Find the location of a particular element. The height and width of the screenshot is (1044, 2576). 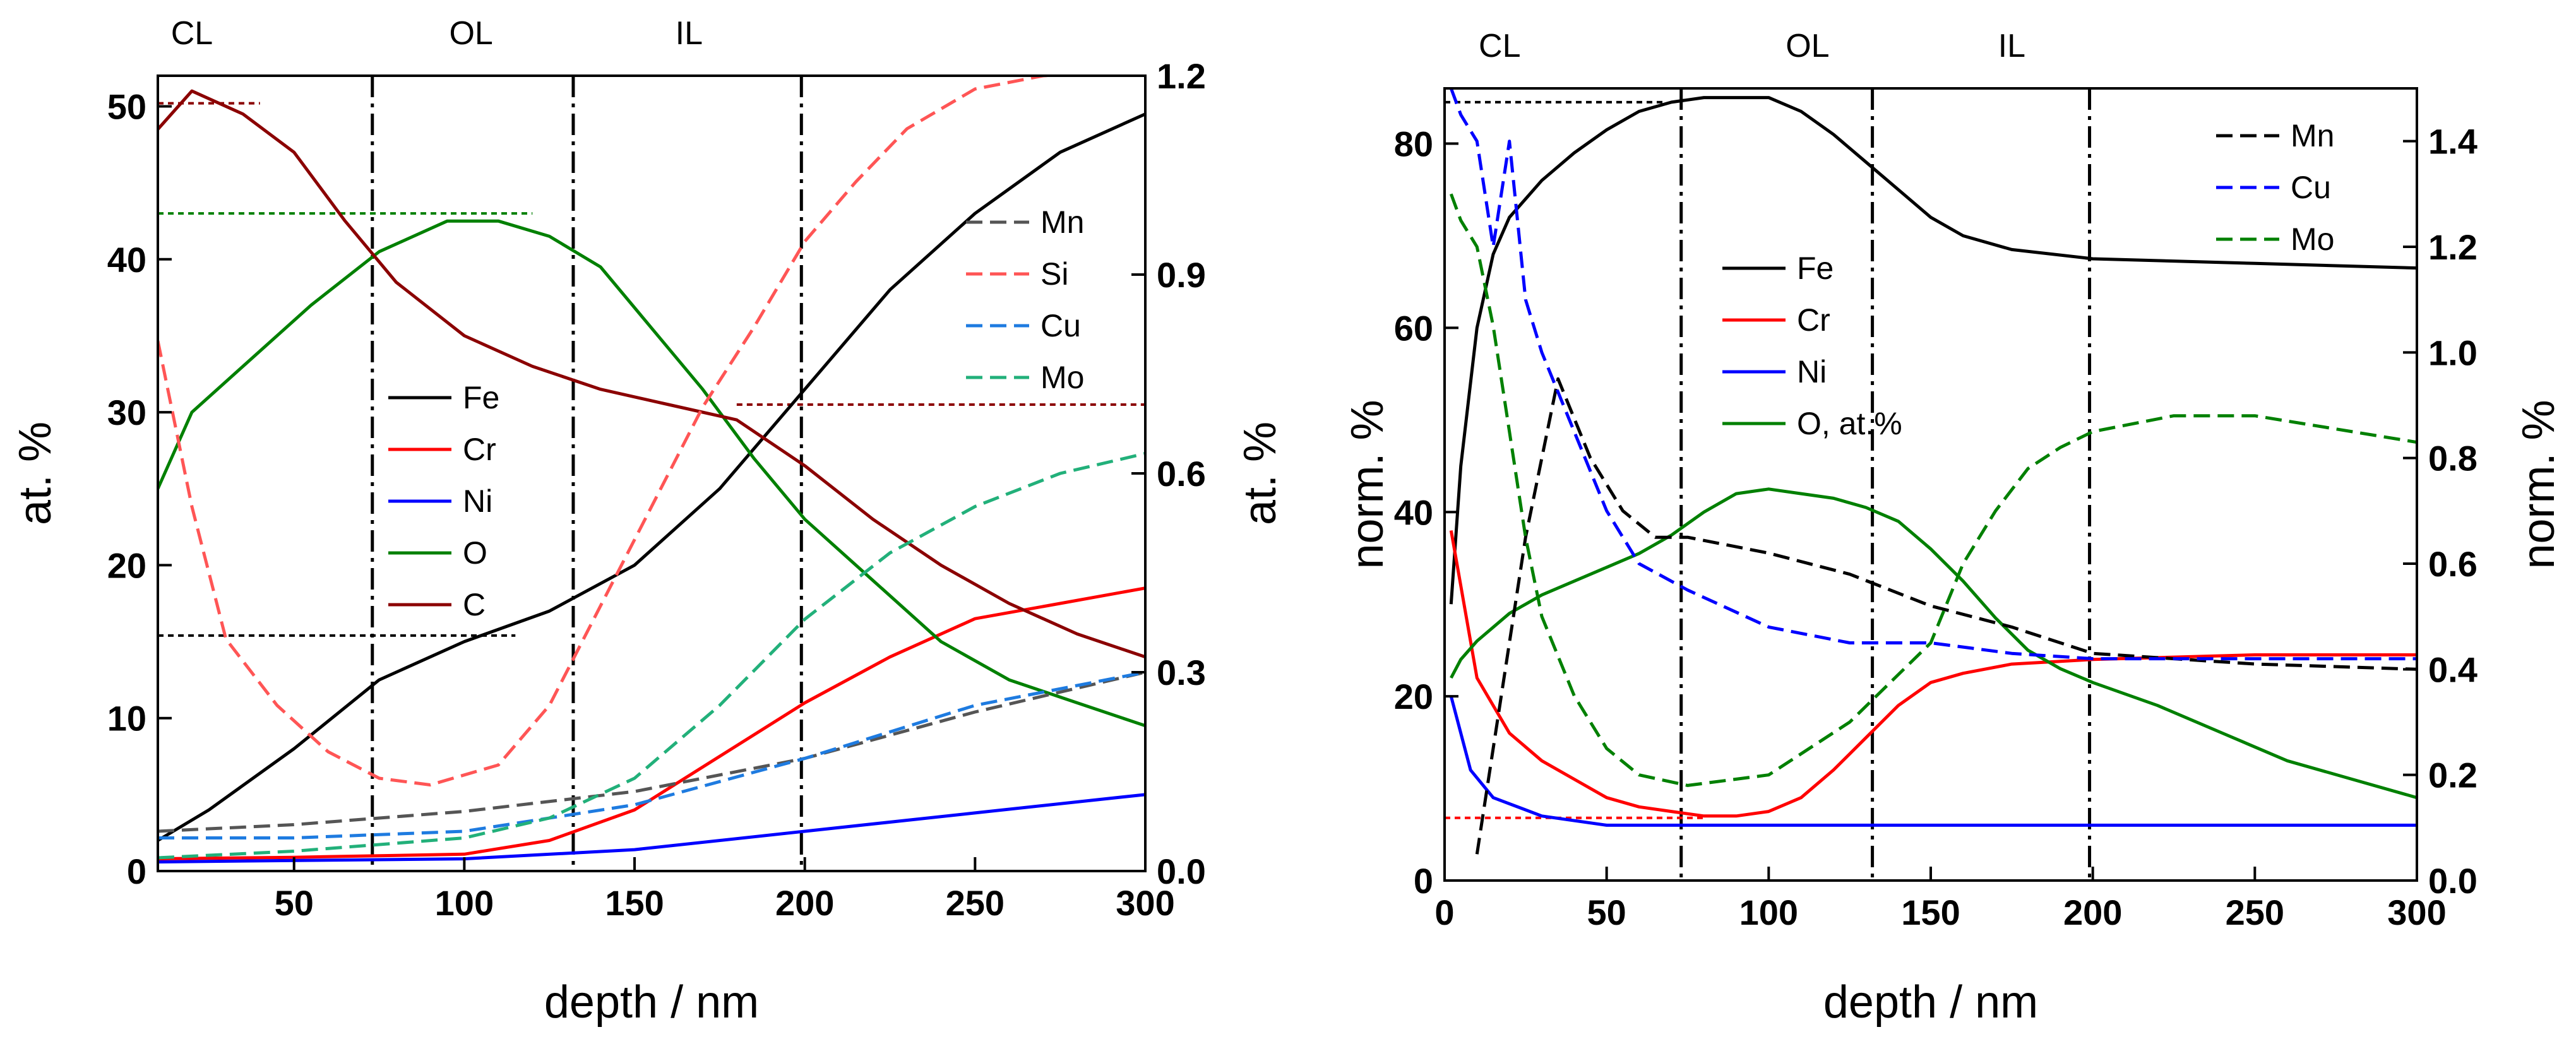

legend-label-o-at: O, at.% is located at coordinates (1849, 423).